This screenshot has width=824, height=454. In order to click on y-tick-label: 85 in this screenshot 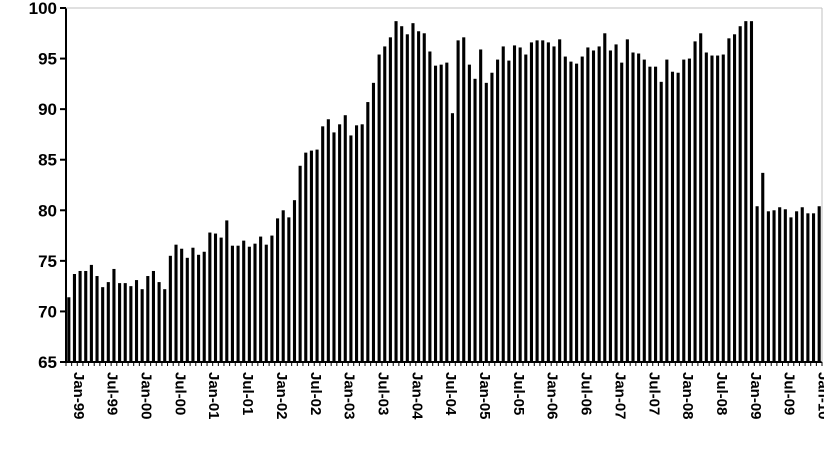, I will do `click(47, 160)`.